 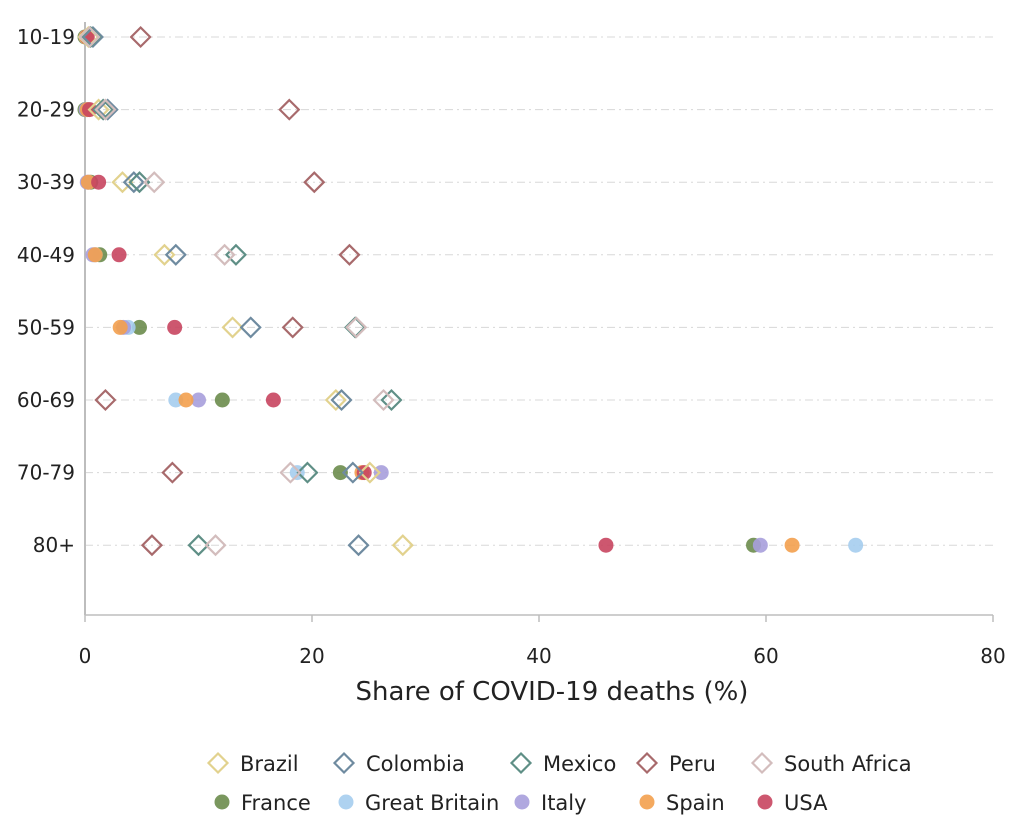 I want to click on legend-label: Colombia, so click(x=415, y=764).